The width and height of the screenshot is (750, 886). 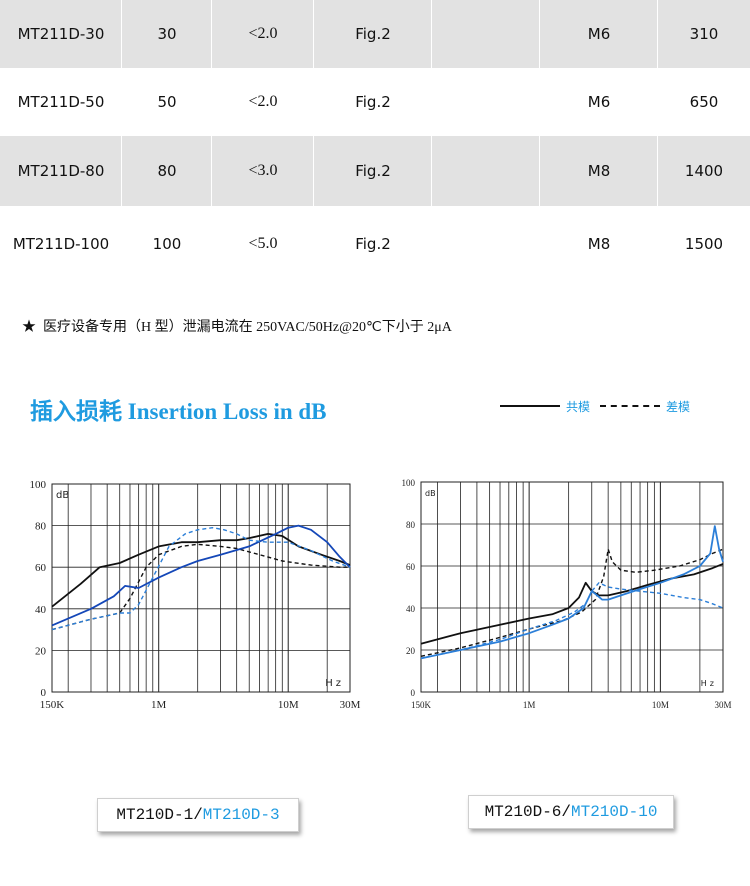 What do you see at coordinates (167, 244) in the screenshot?
I see `current-cell: 100` at bounding box center [167, 244].